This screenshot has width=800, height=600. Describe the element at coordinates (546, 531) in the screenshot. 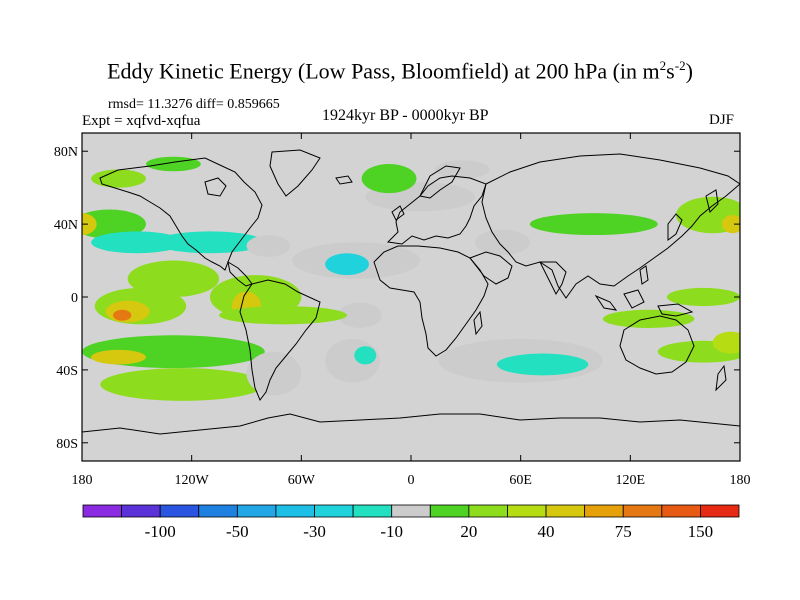

I see `colorbar-label: 40` at that location.